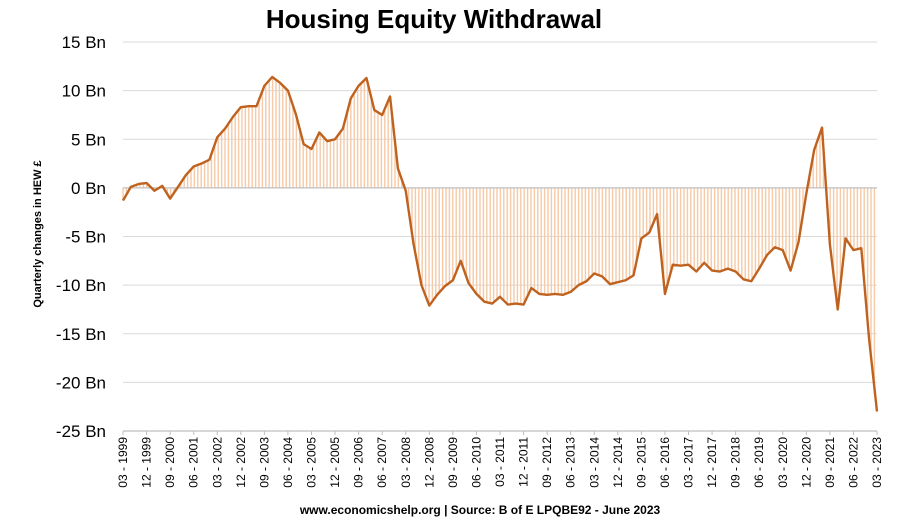 Image resolution: width=900 pixels, height=521 pixels. What do you see at coordinates (170, 462) in the screenshot?
I see `x-tick-label: 09 - 2000` at bounding box center [170, 462].